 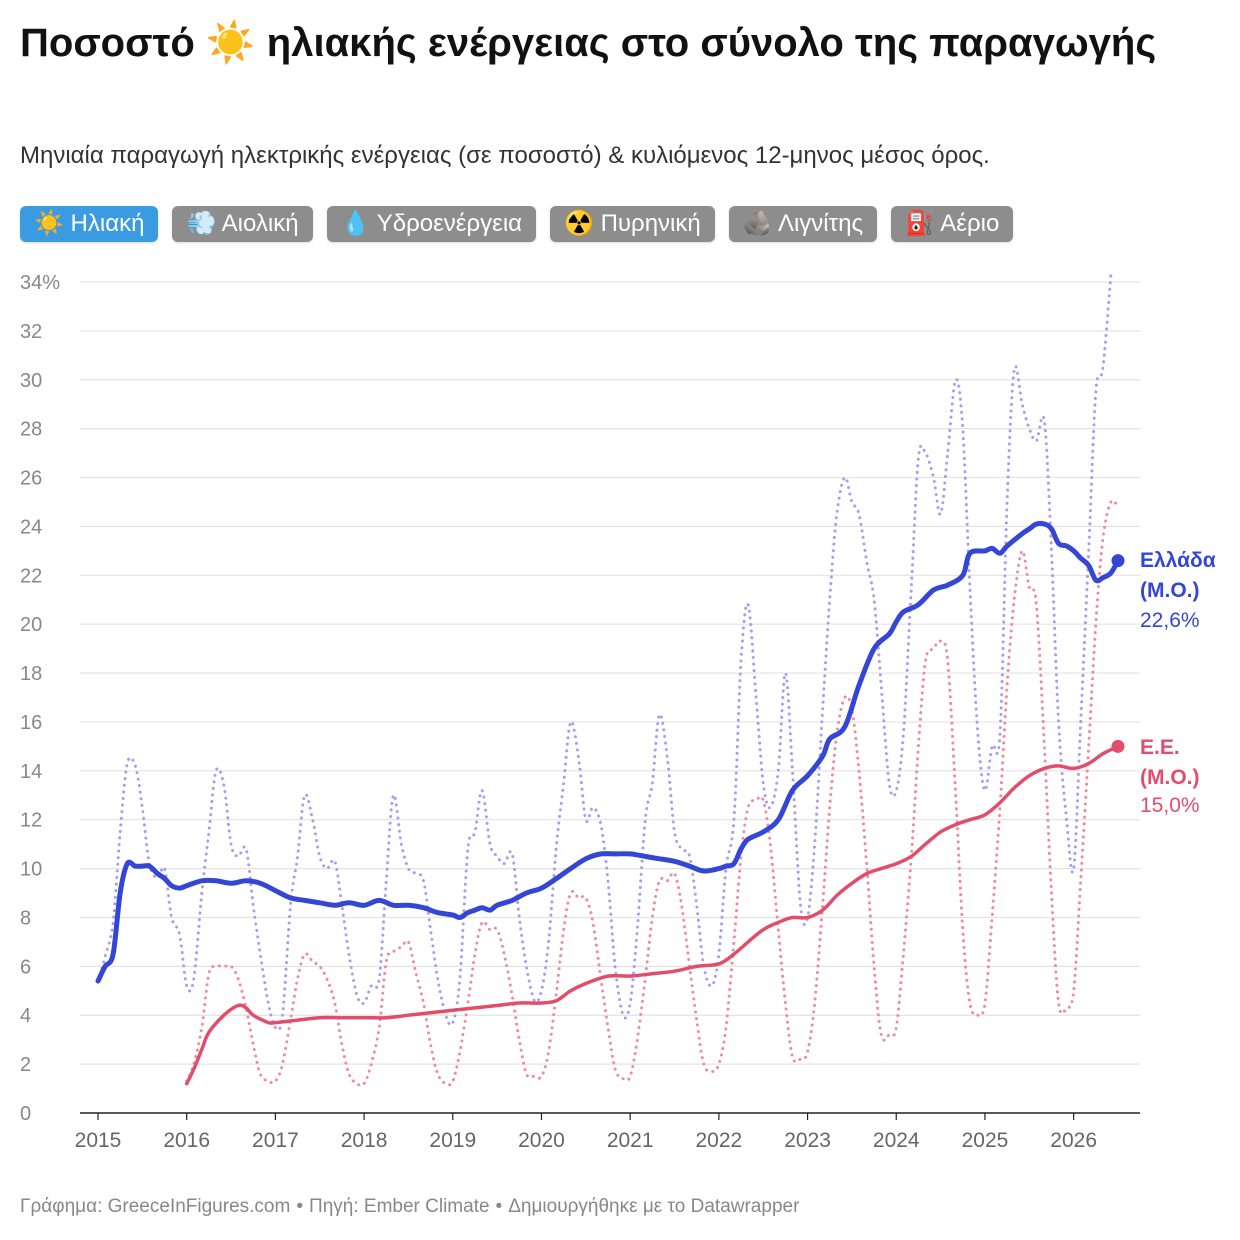 I want to click on greece-end-label: Ελλάδα, so click(x=1178, y=560).